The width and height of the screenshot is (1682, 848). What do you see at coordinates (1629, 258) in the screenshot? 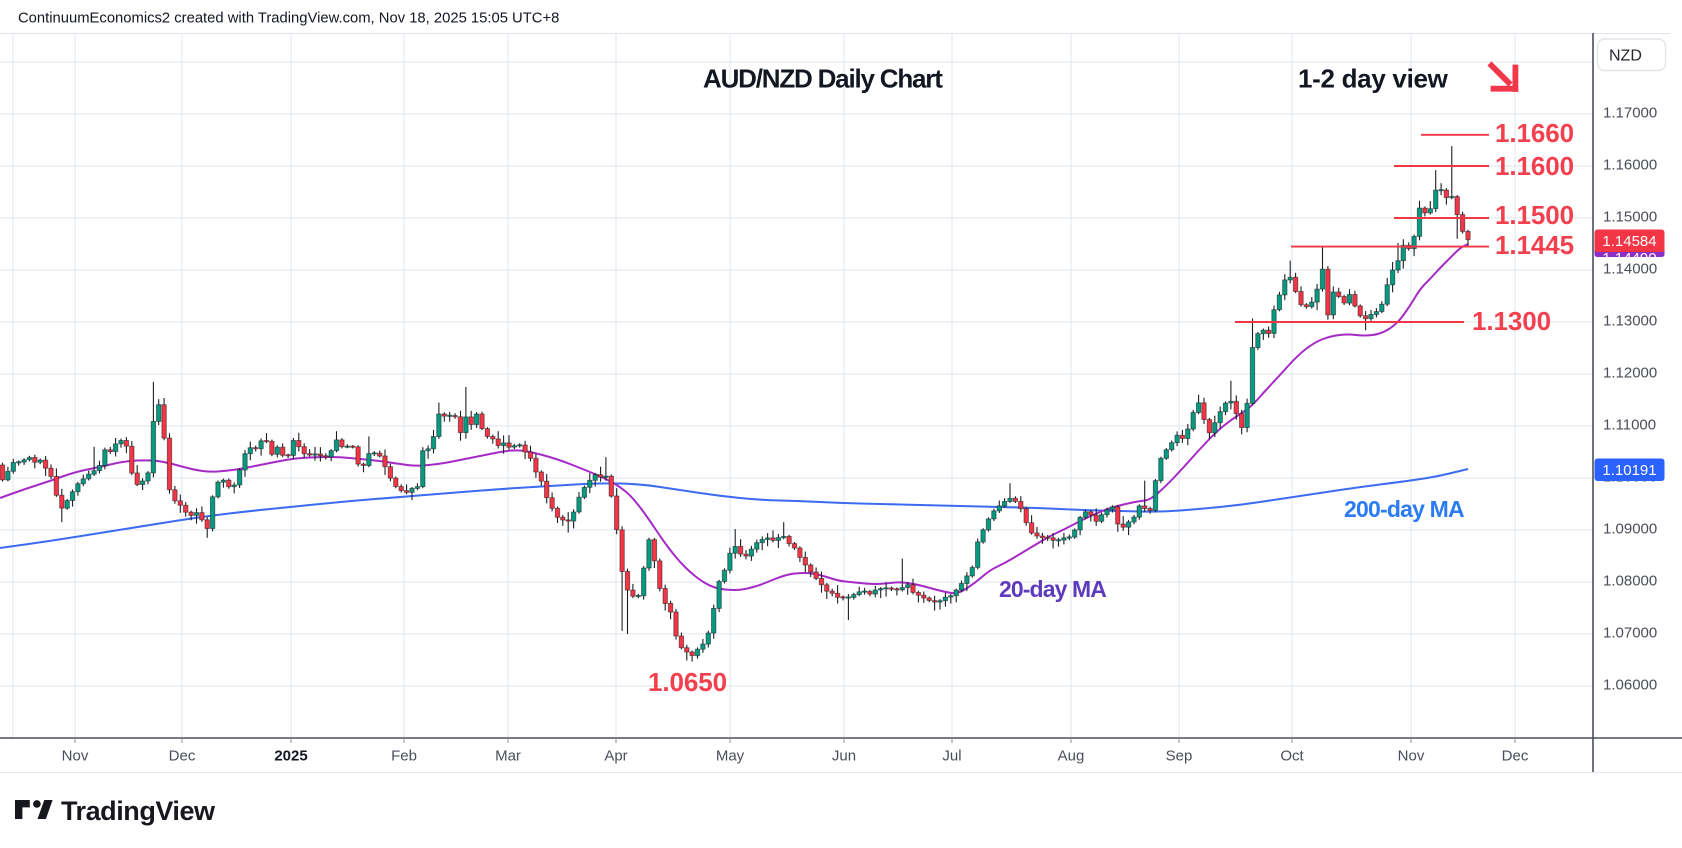
I see `svg-text: 1.14490` at bounding box center [1629, 258].